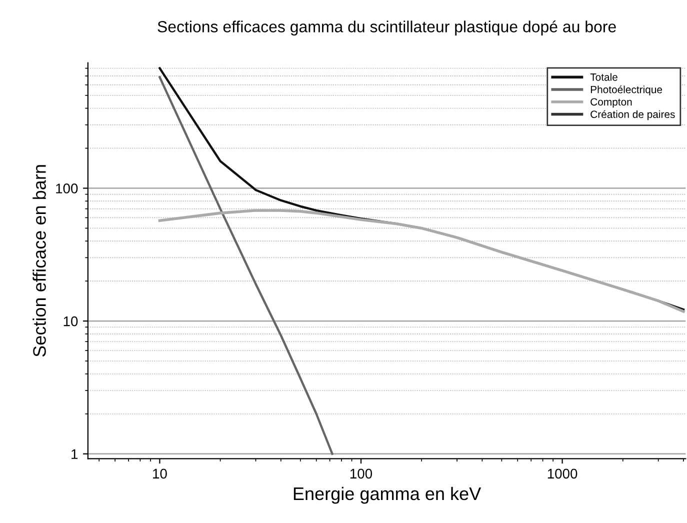 The image size is (687, 523). What do you see at coordinates (626, 90) in the screenshot?
I see `legend-label: Photoélectrique` at bounding box center [626, 90].